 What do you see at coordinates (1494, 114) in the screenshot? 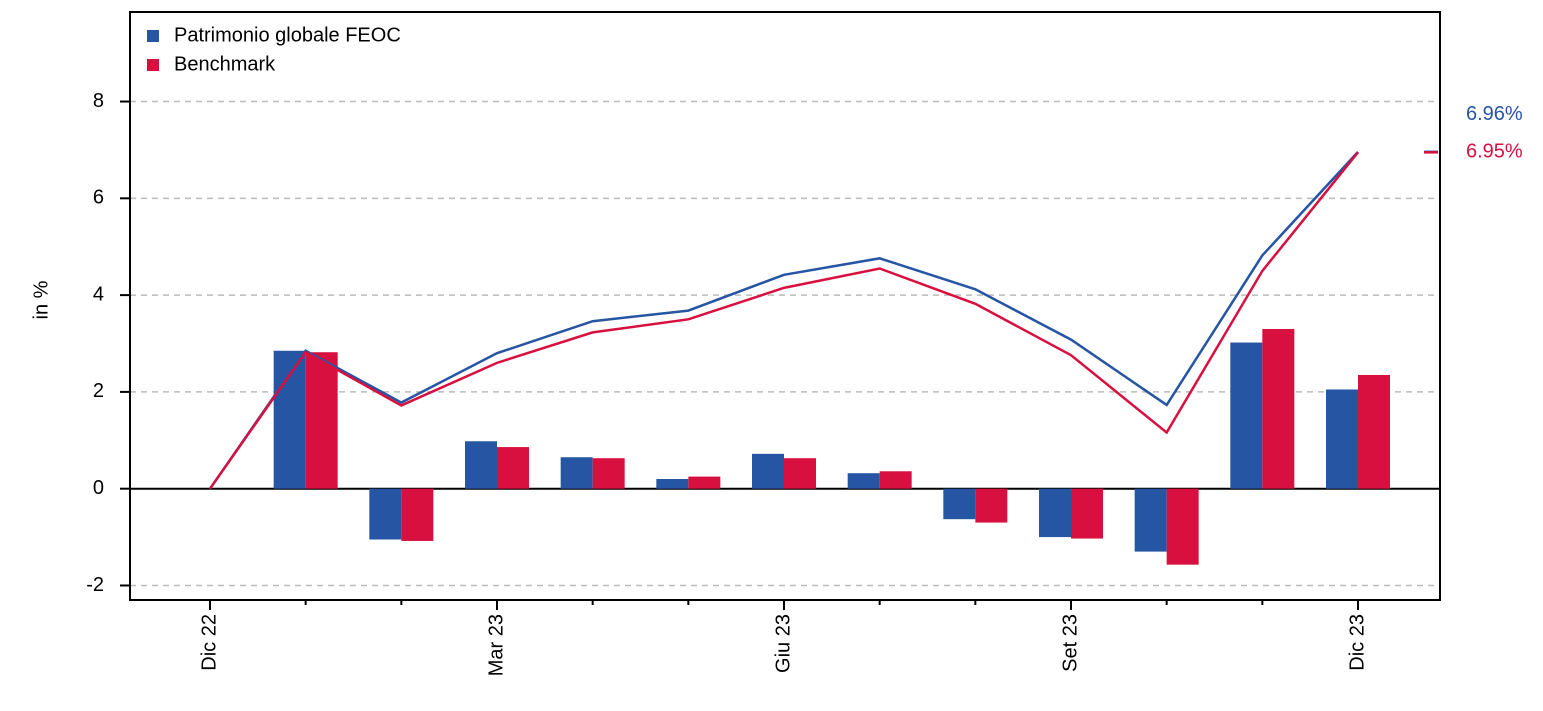
I see `end-label: 6.96%` at bounding box center [1494, 114].